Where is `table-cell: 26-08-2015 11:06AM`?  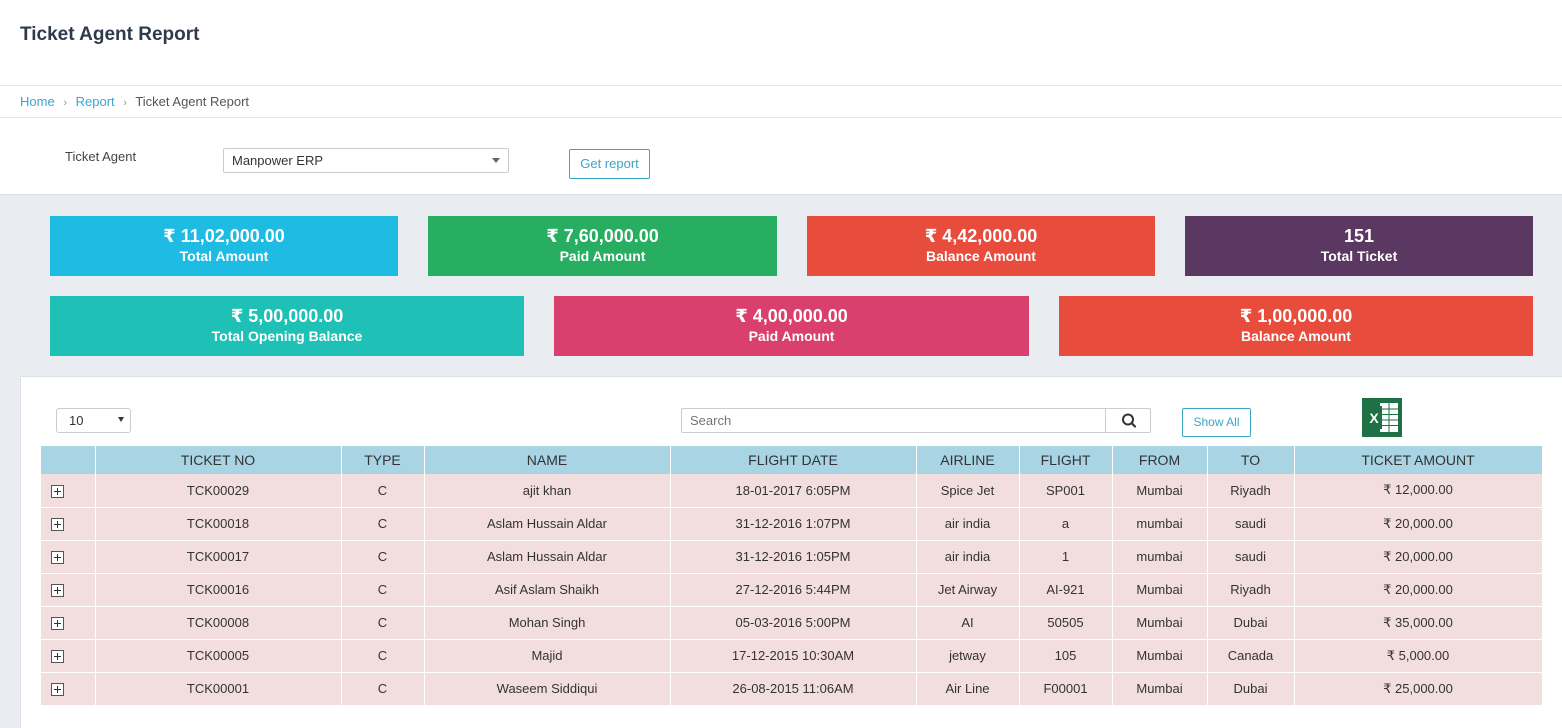 table-cell: 26-08-2015 11:06AM is located at coordinates (793, 689).